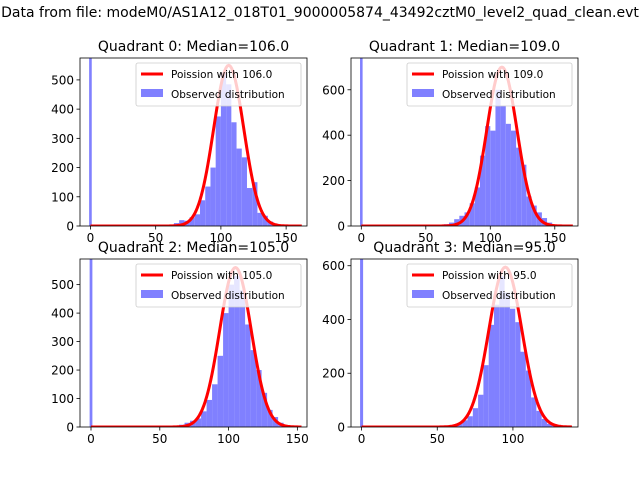  I want to click on legend: Poission with 106.0 Observed distribution, so click(218, 84).